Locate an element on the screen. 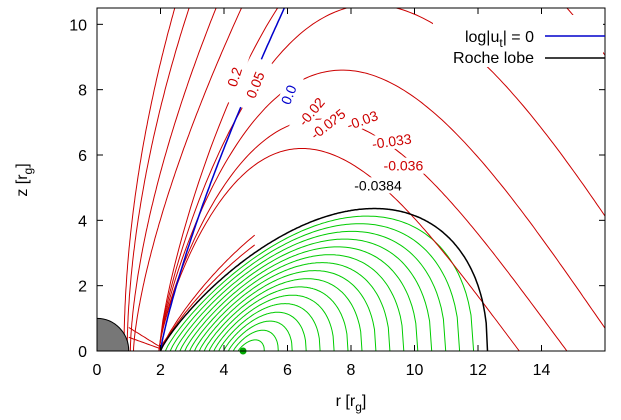  black-hole is located at coordinates (113, 334).